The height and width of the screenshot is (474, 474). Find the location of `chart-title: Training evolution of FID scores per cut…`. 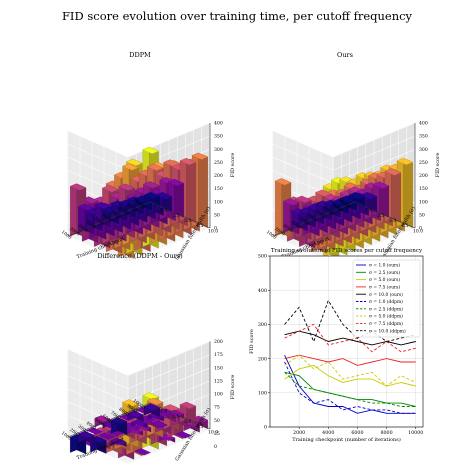

chart-title: Training evolution of FID scores per cut… is located at coordinates (347, 251).